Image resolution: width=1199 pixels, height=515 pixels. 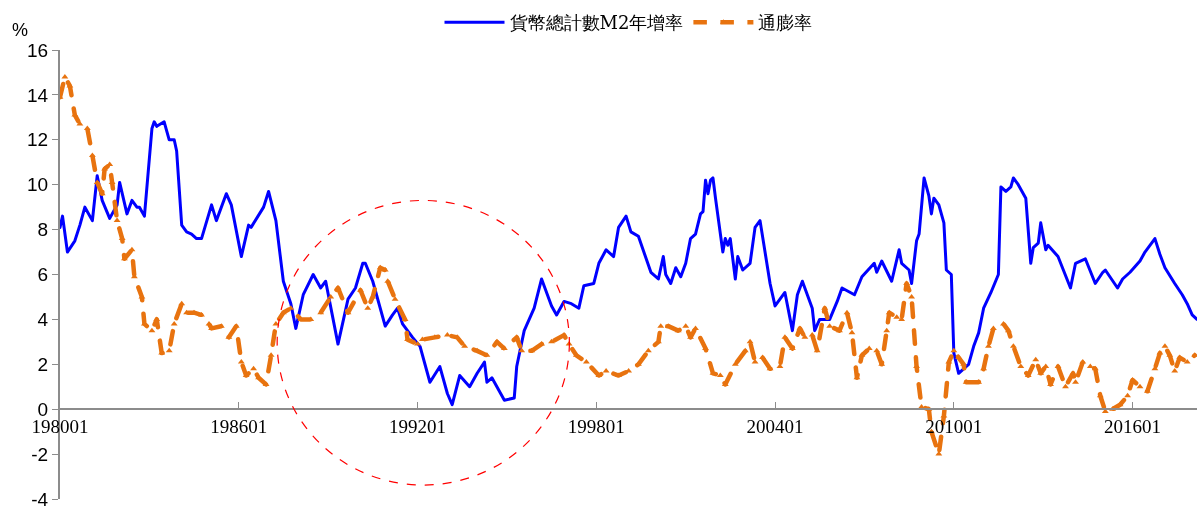 I want to click on legend-label: 貨幣總計數M2年增率, so click(x=596, y=23).